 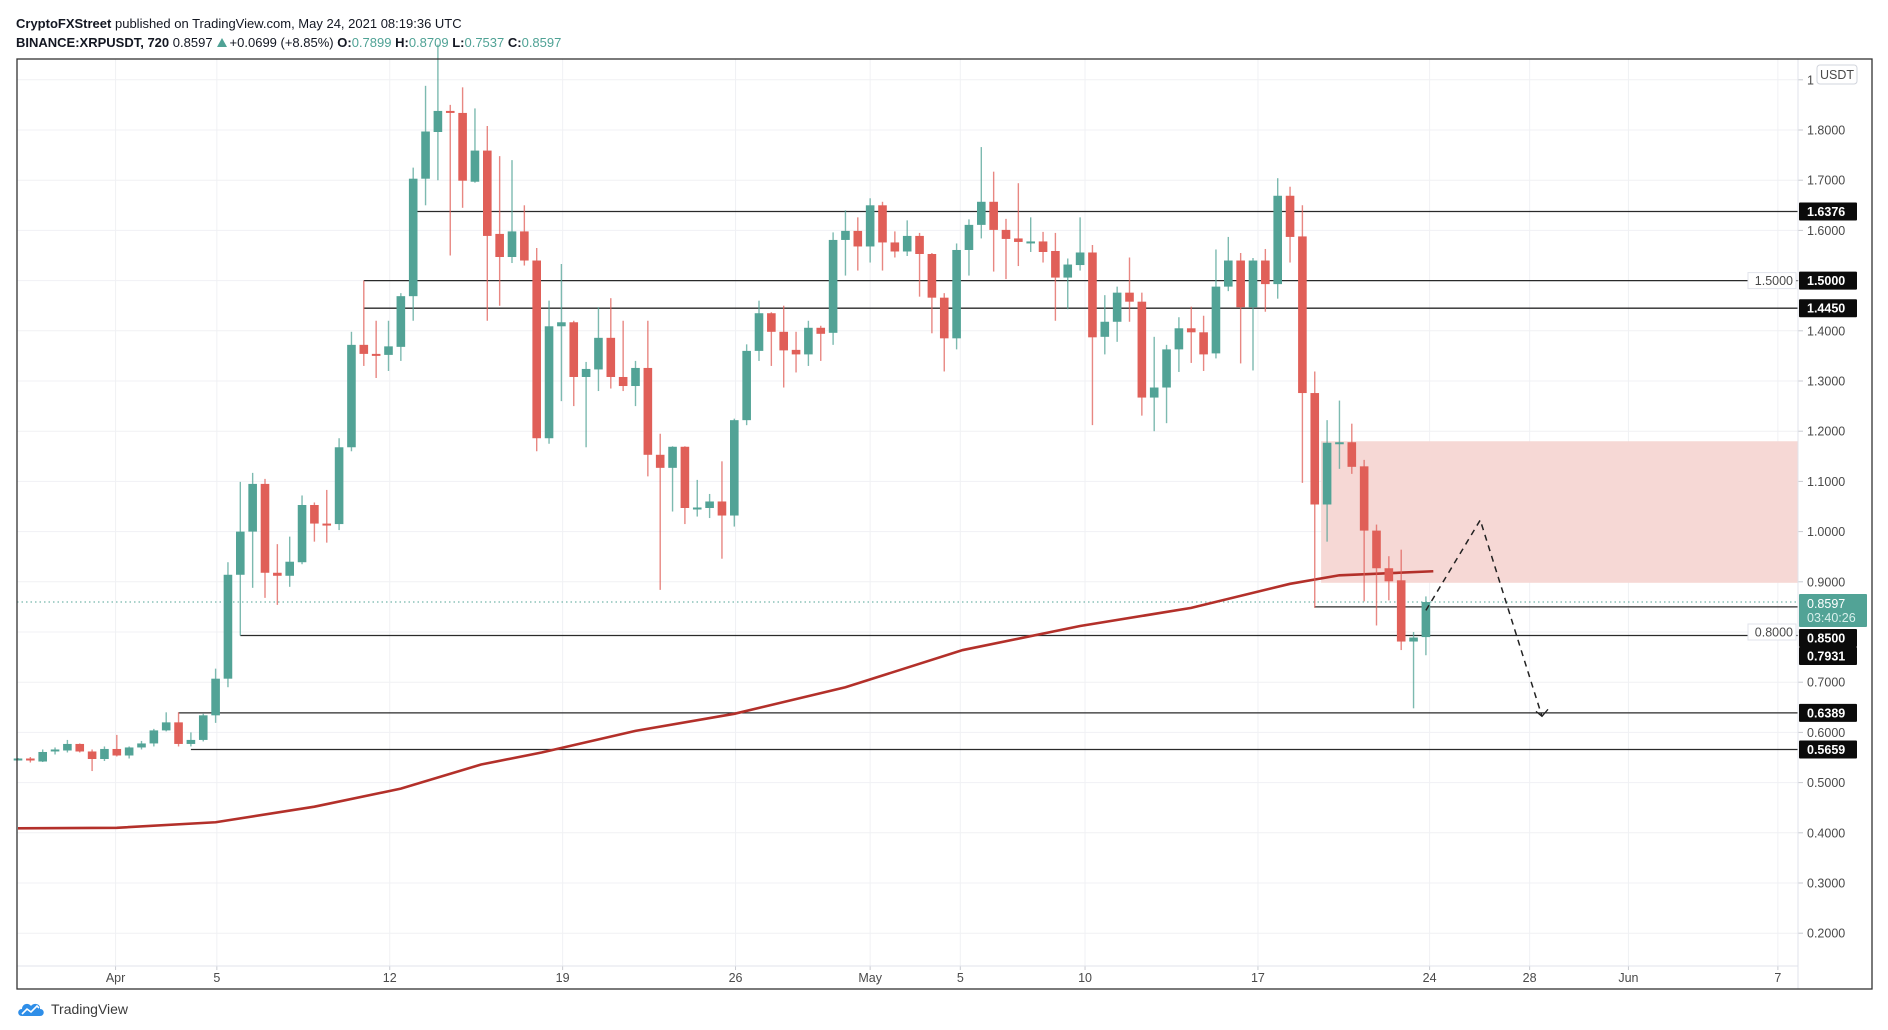 What do you see at coordinates (64, 23) in the screenshot?
I see `author-name: CryptoFXStreet` at bounding box center [64, 23].